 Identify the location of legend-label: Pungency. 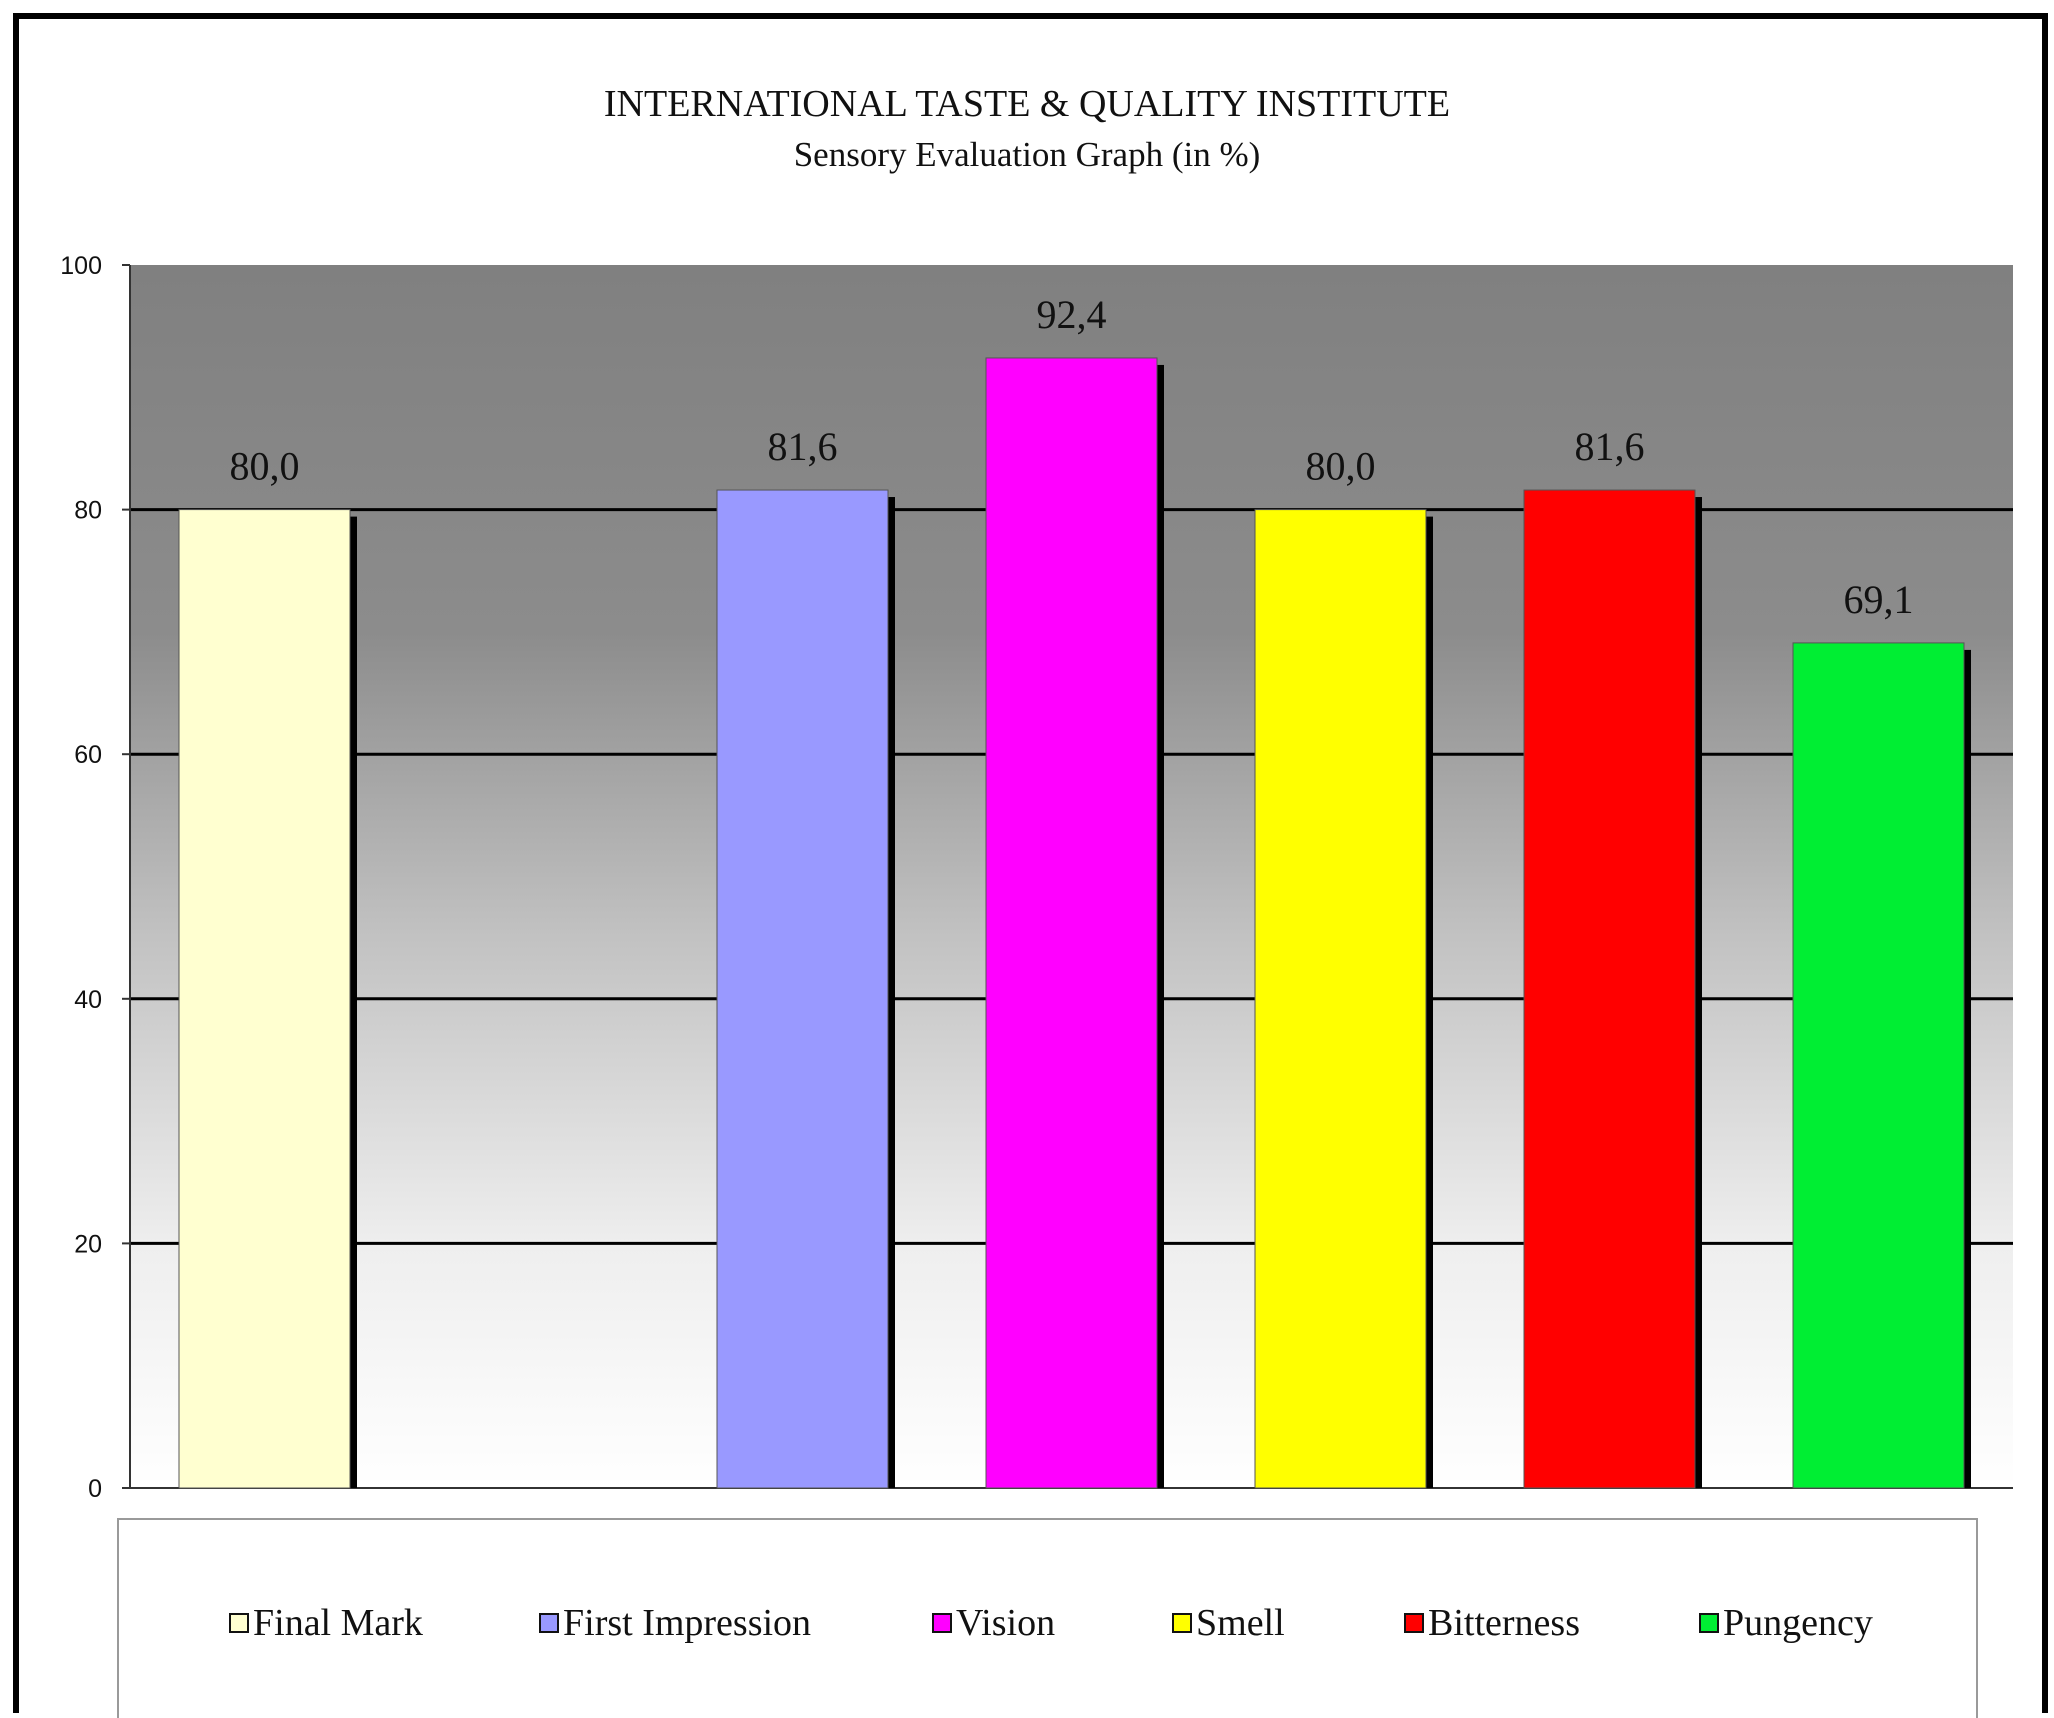
(1798, 1623).